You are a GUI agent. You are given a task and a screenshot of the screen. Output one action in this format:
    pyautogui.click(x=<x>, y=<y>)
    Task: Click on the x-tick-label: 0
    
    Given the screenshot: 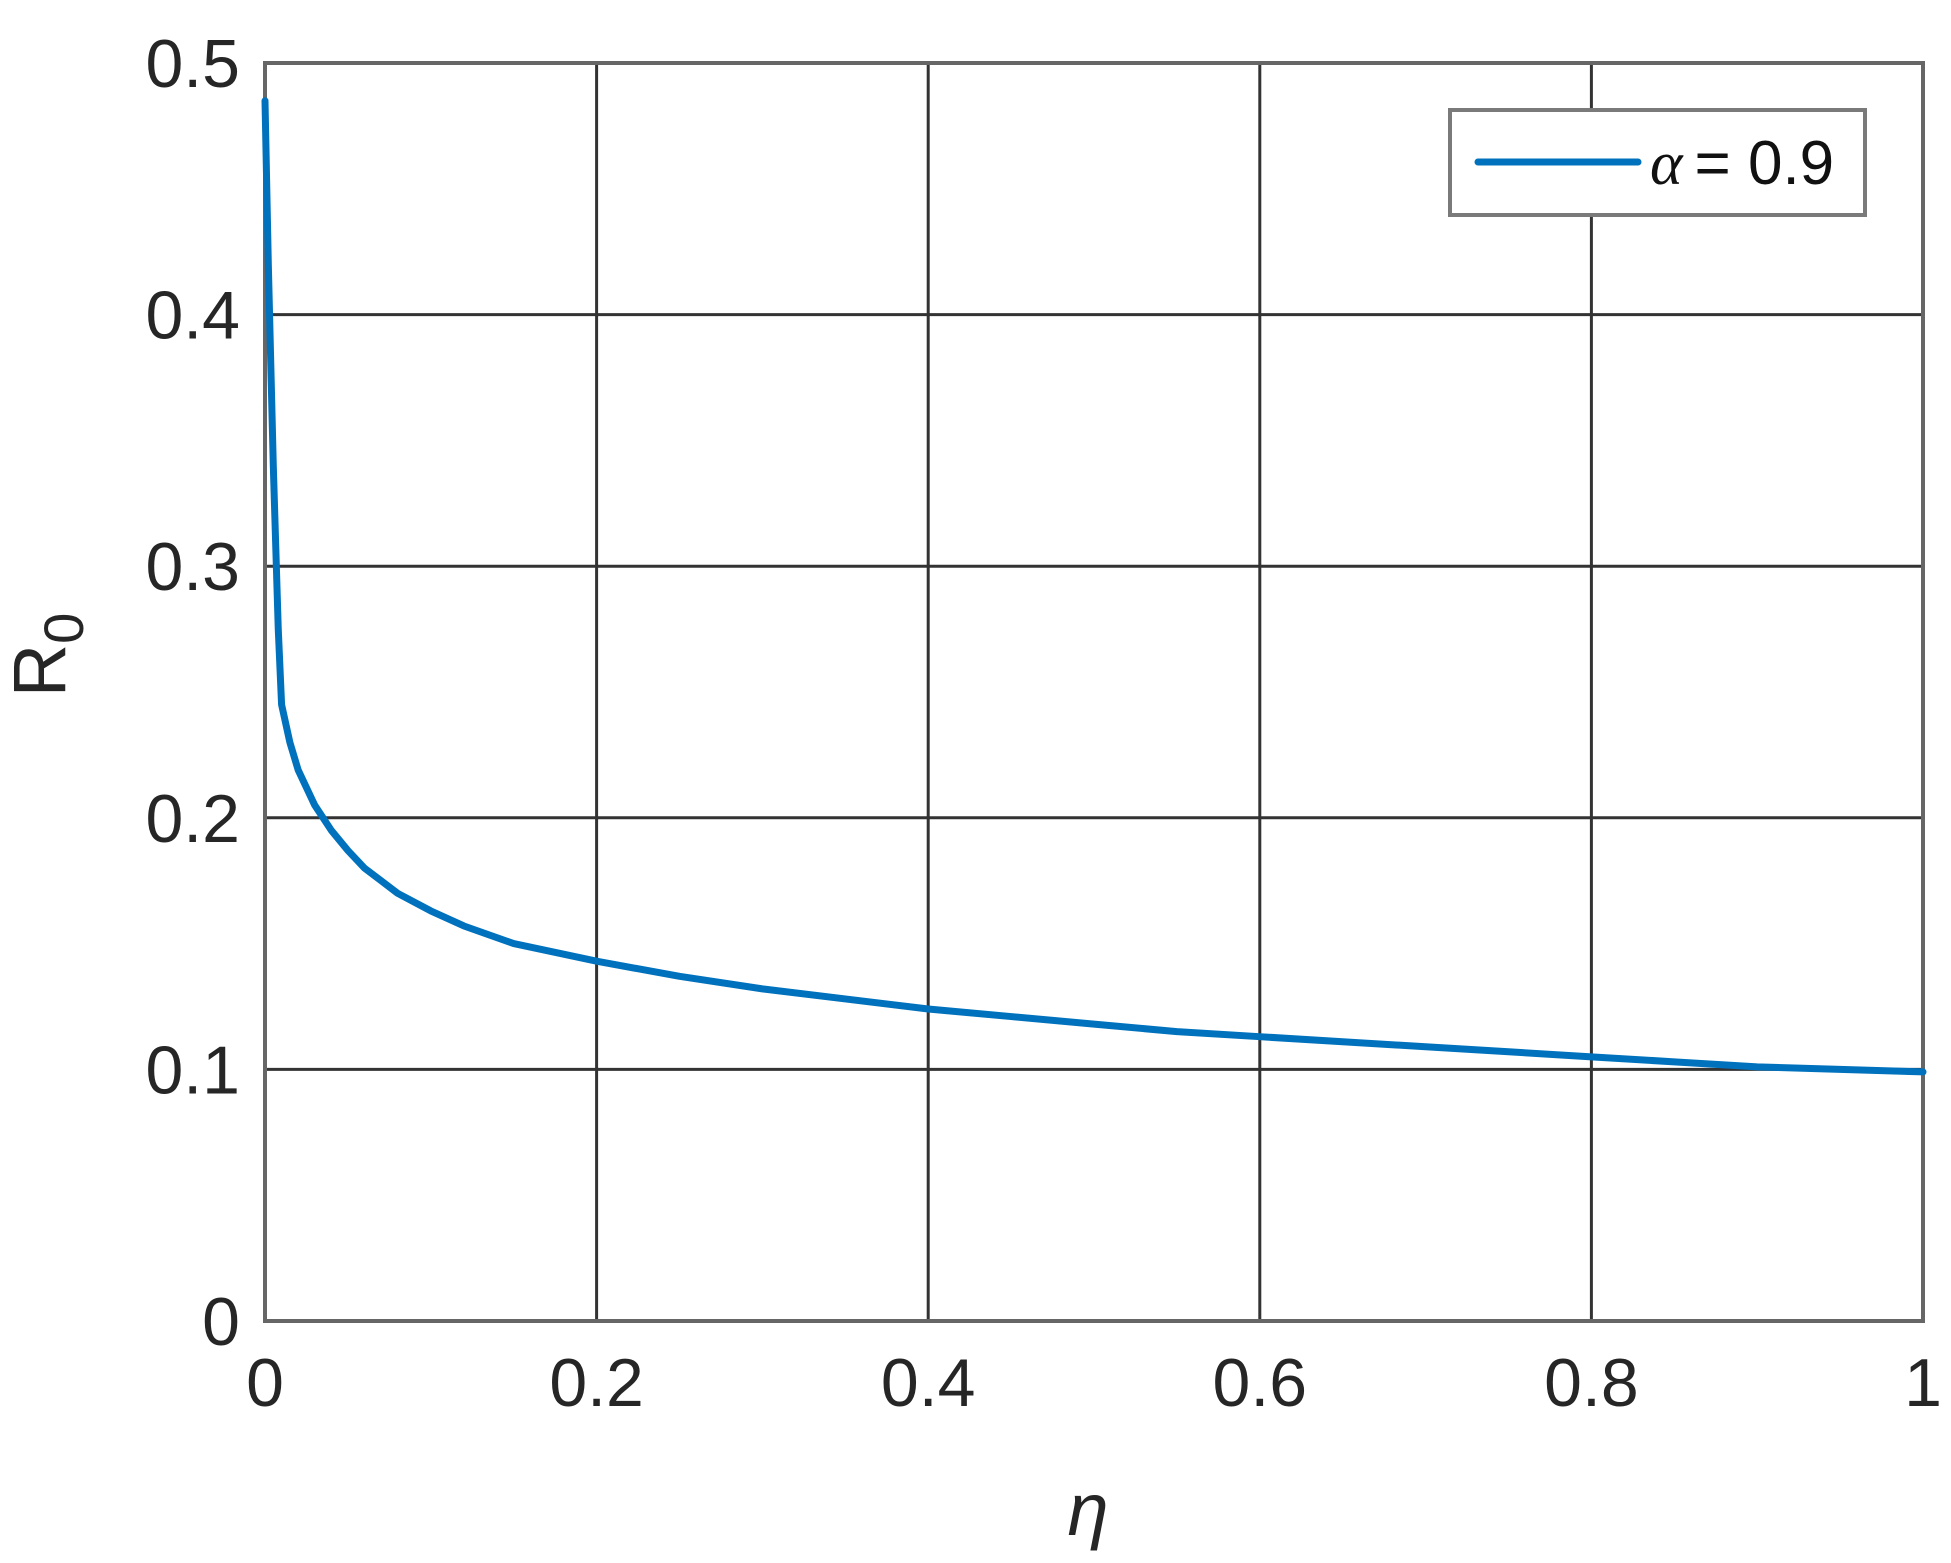 What is the action you would take?
    pyautogui.click(x=265, y=1383)
    